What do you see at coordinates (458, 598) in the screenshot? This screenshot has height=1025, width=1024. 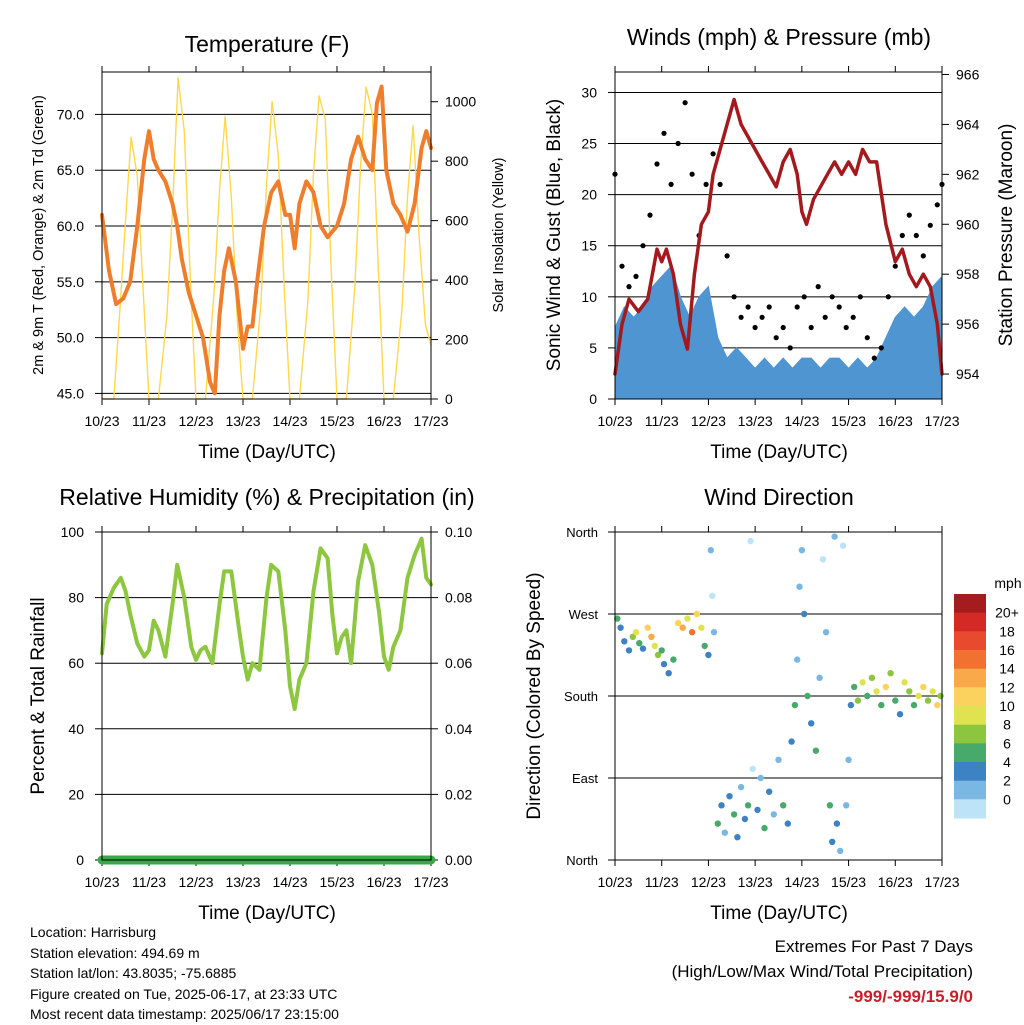 I see `y-tick-label-right: 0.08` at bounding box center [458, 598].